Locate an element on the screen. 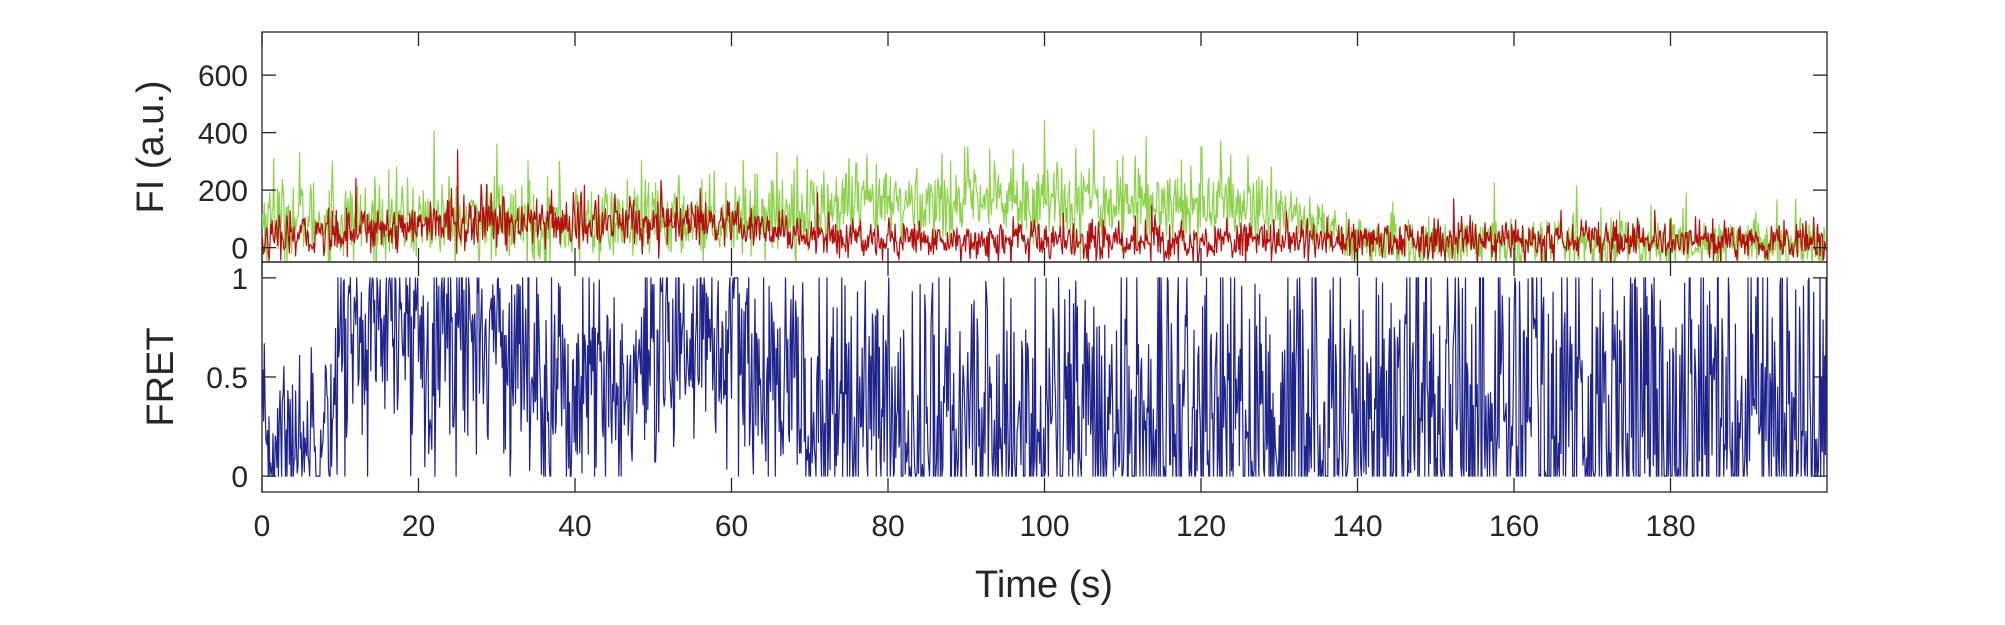 The image size is (2005, 625). time-x-tick-label: 60 is located at coordinates (731, 526).